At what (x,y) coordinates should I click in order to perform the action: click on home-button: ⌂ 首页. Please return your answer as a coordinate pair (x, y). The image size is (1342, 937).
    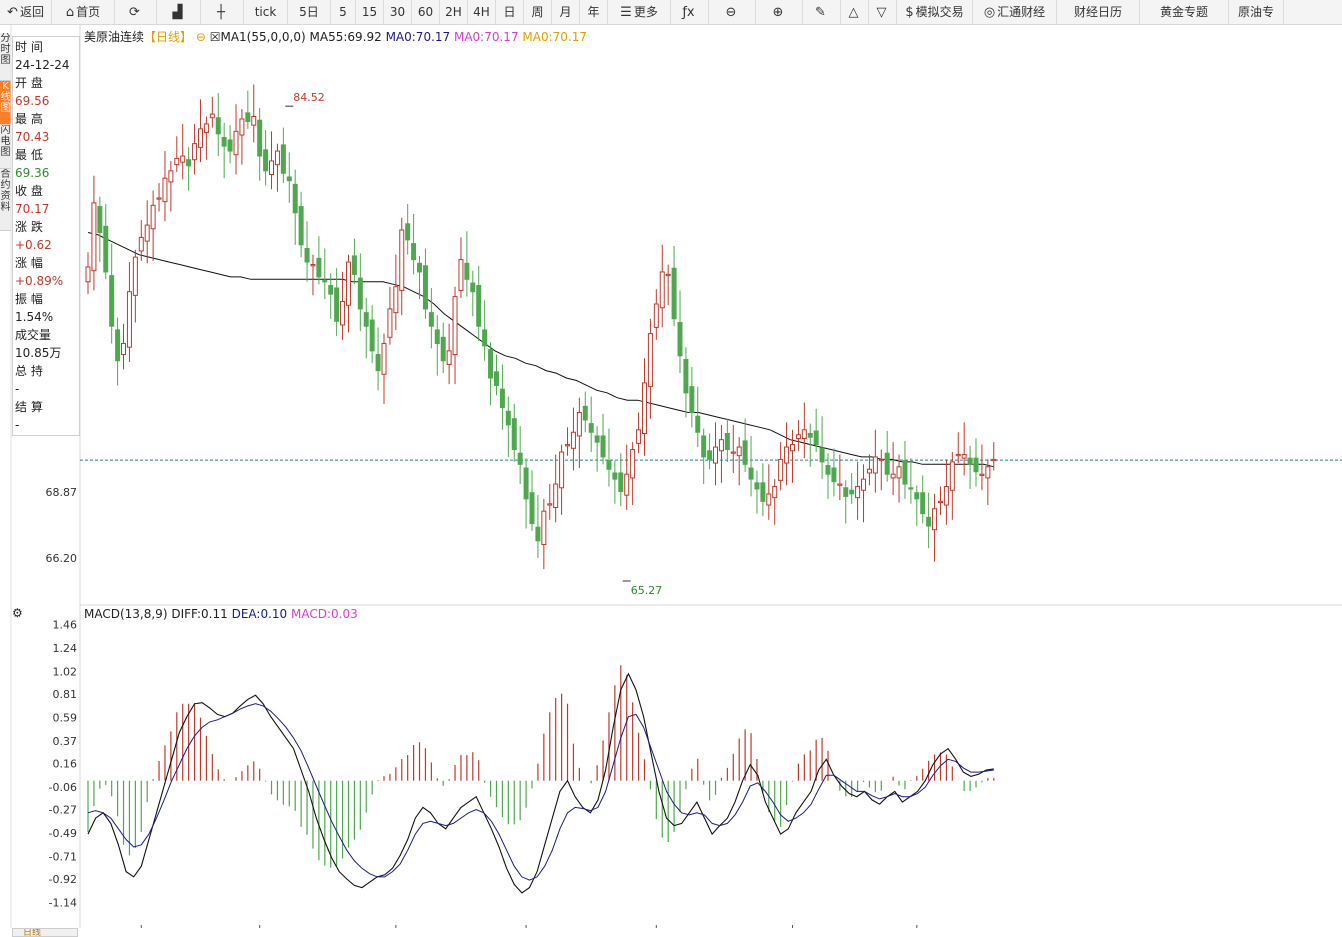
    Looking at the image, I should click on (83, 12).